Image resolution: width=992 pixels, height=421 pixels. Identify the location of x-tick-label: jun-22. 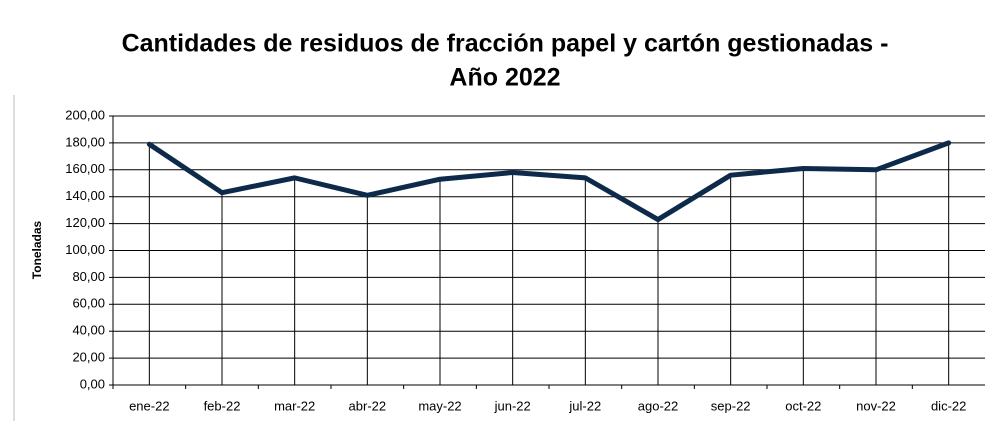
(512, 405).